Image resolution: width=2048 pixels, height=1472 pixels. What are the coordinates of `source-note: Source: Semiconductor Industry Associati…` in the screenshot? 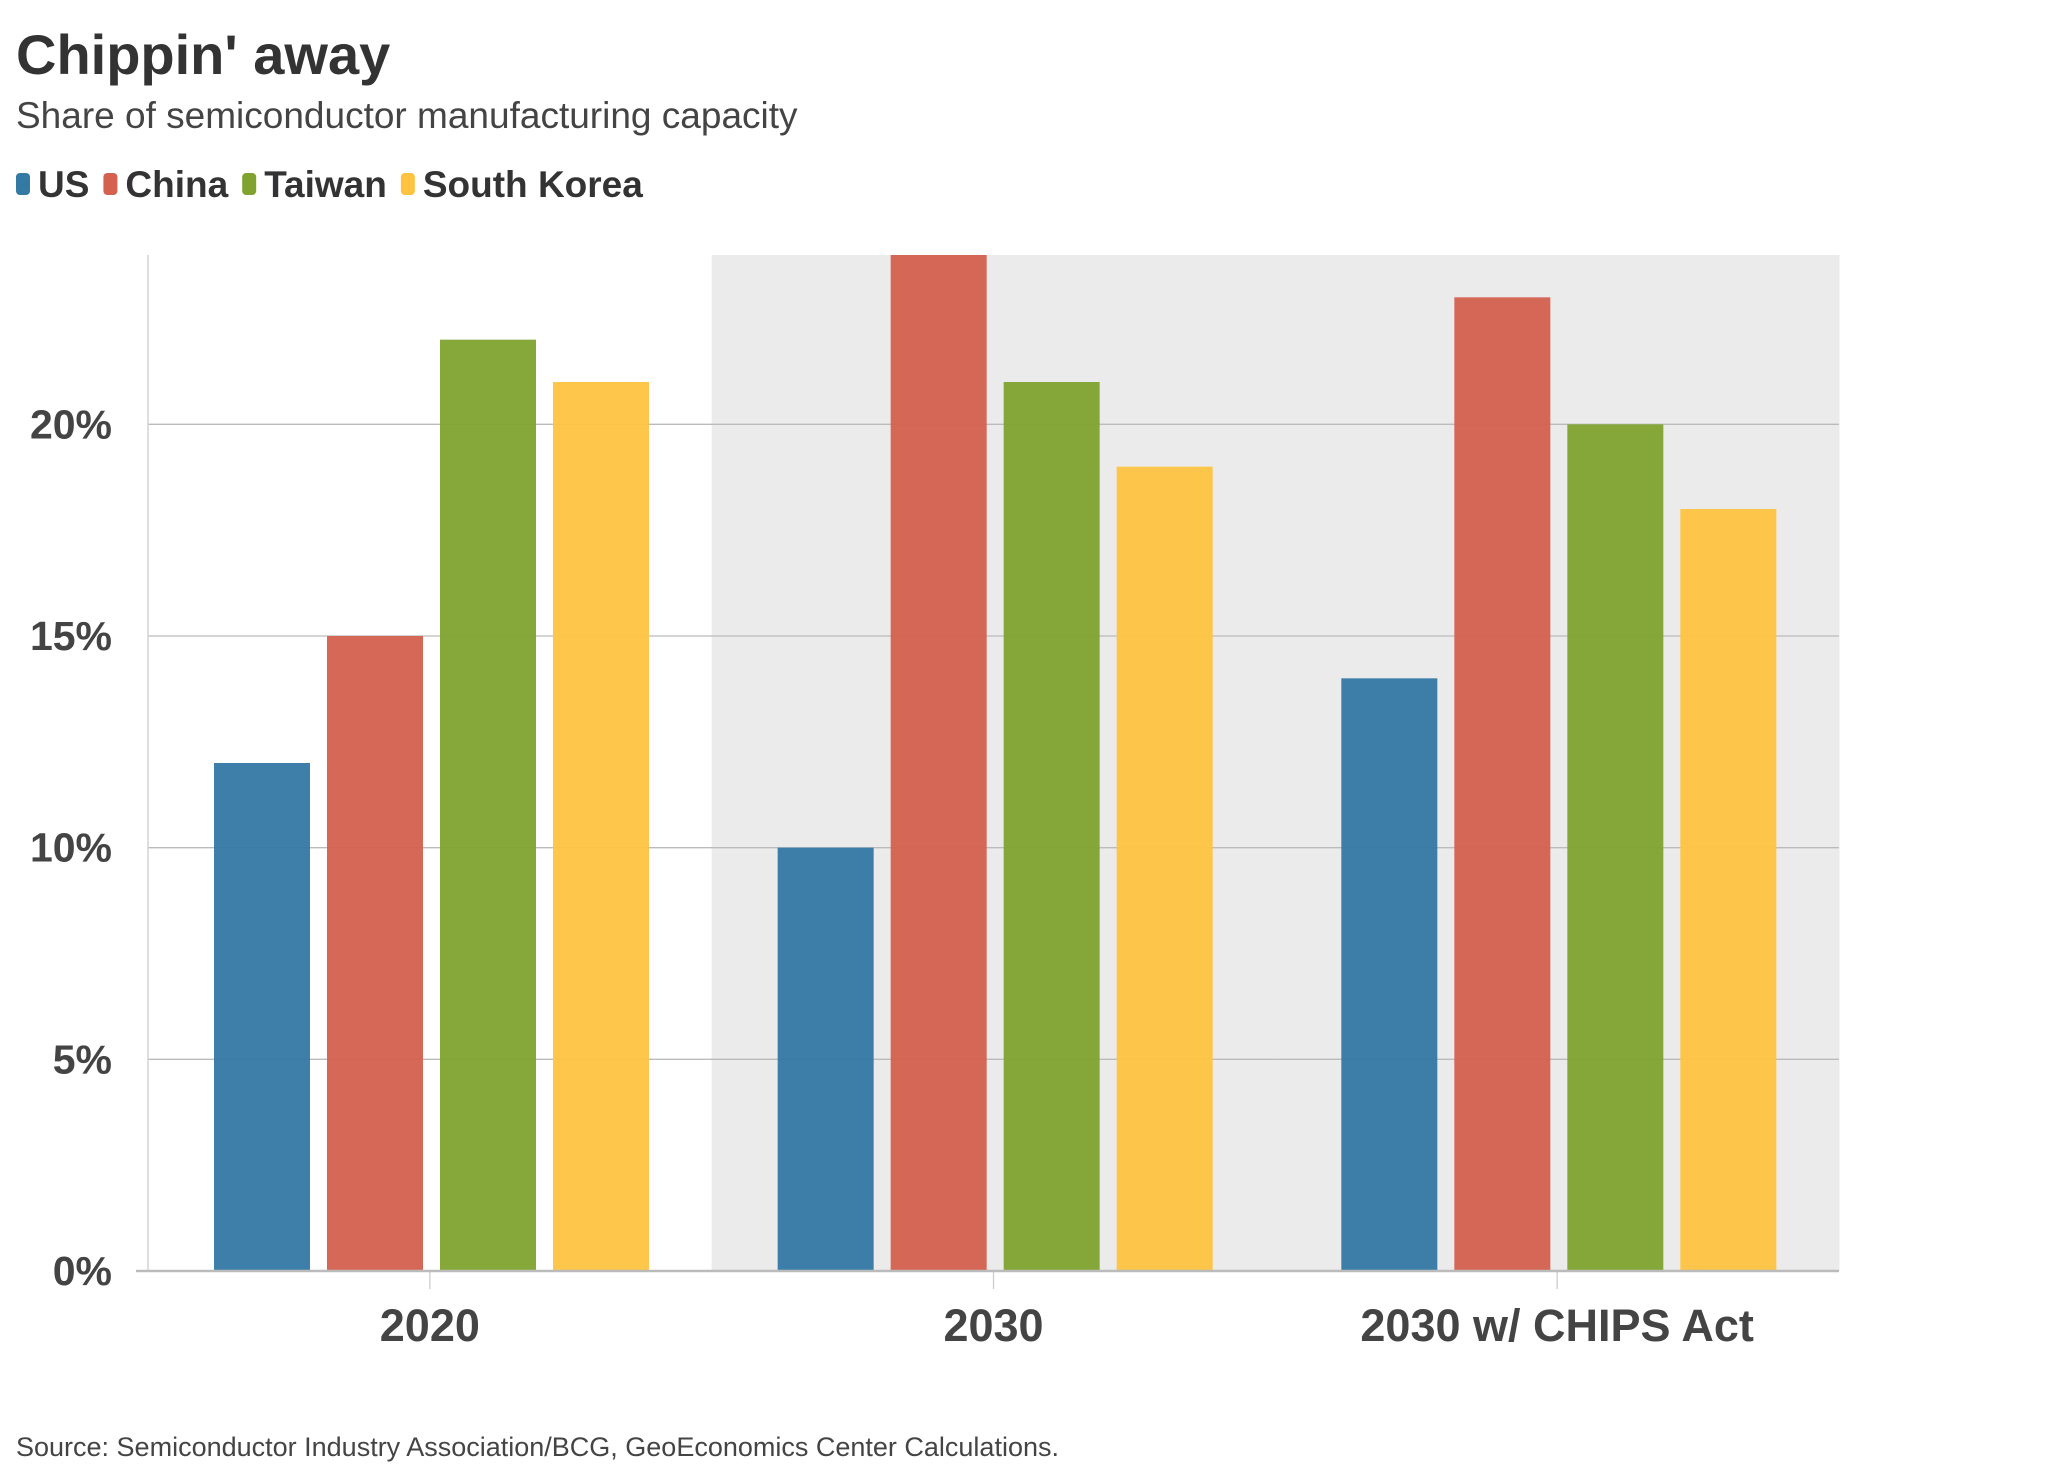 It's located at (537, 1447).